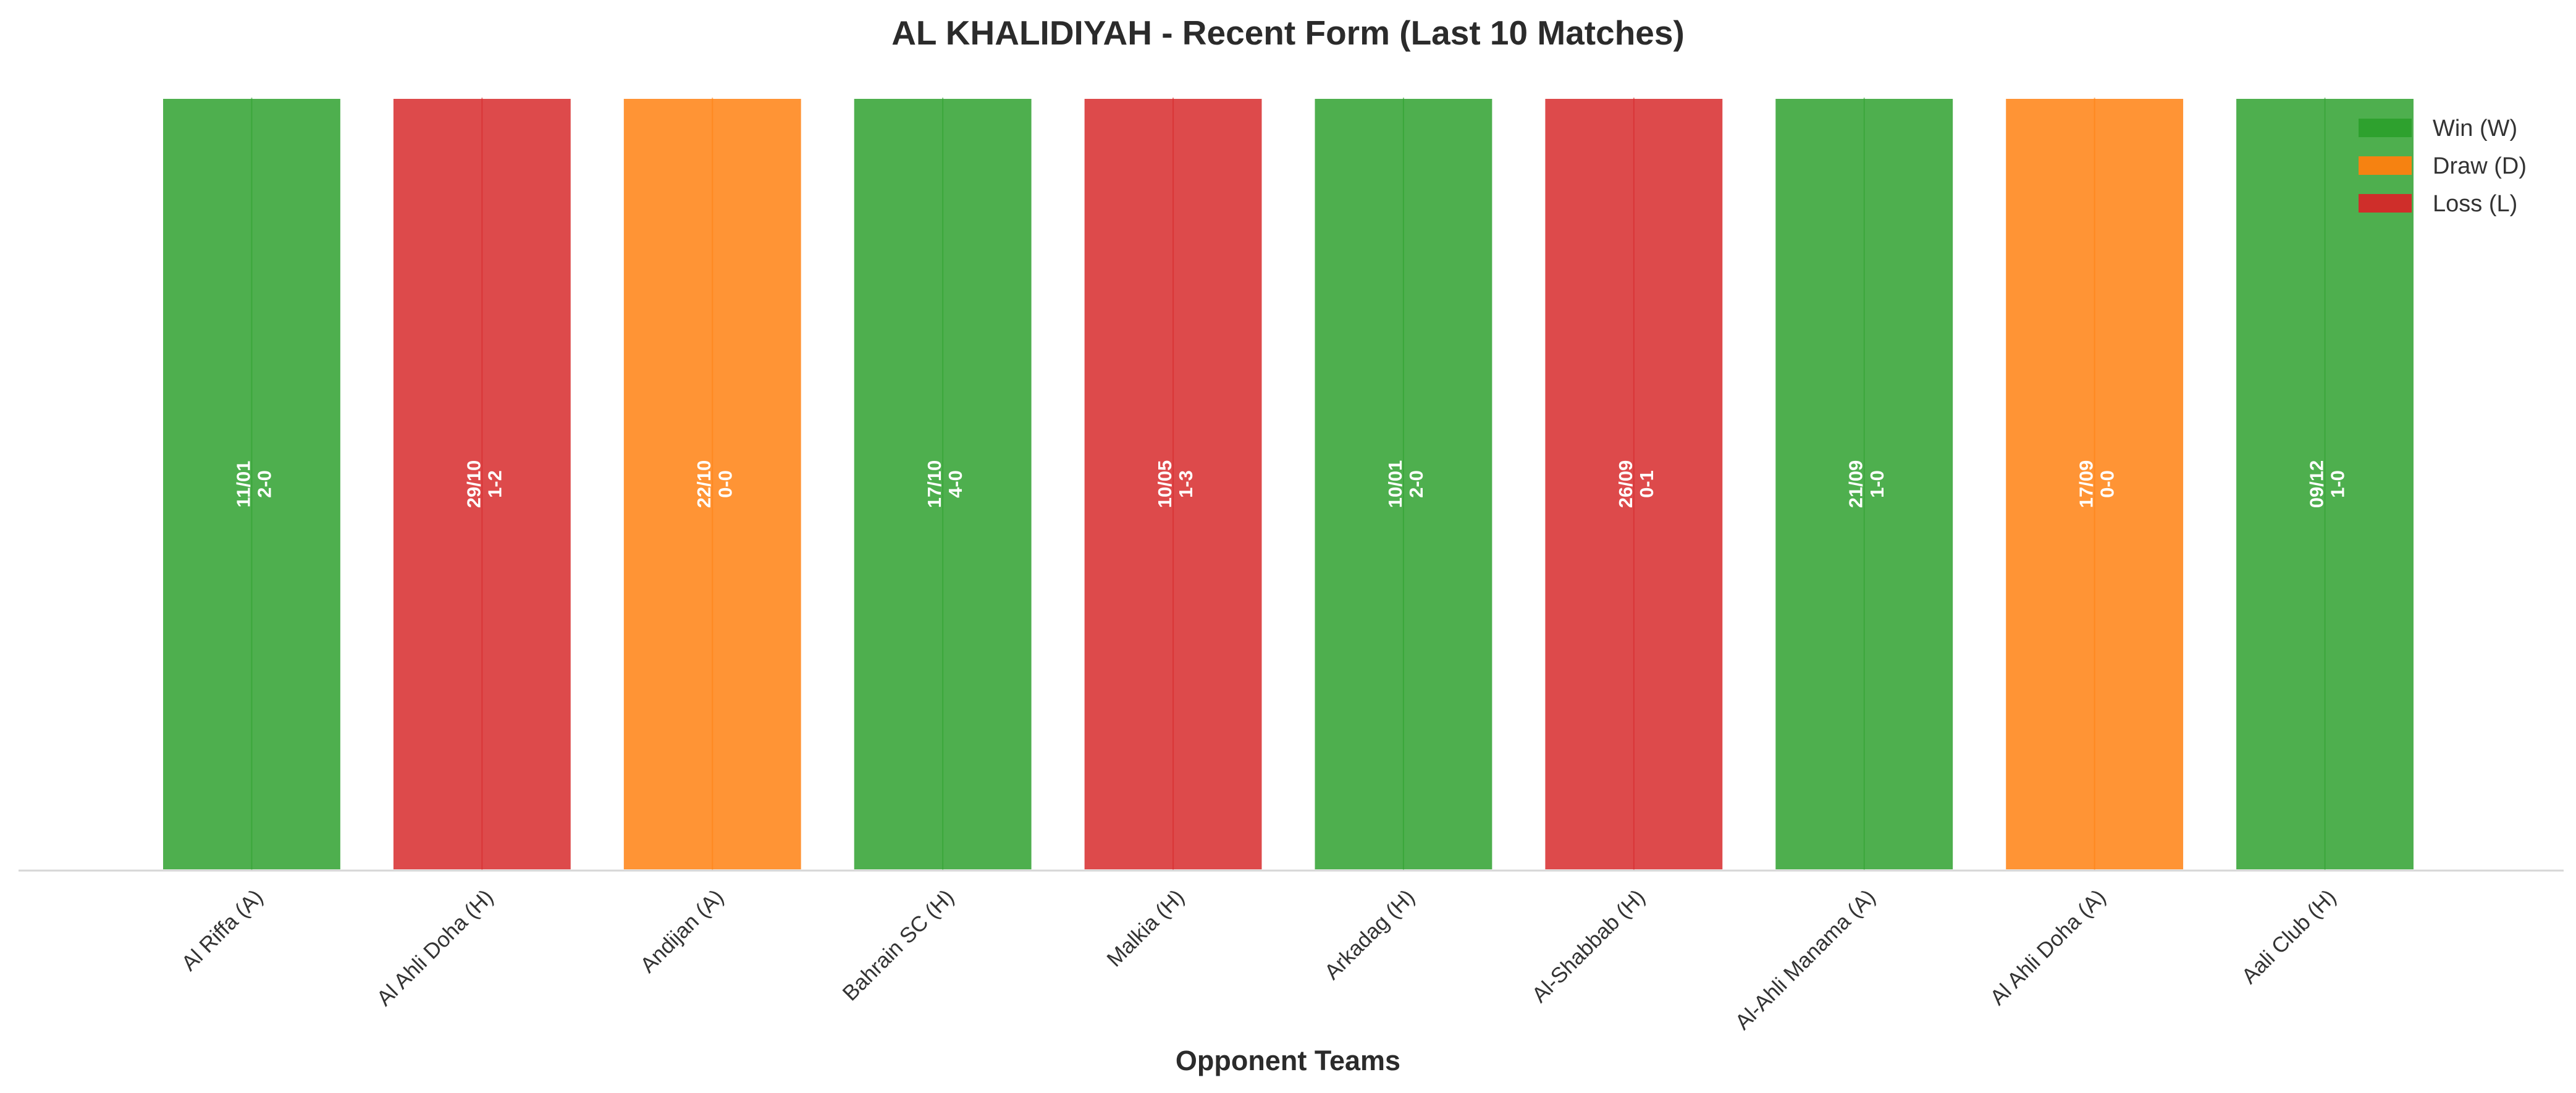 The width and height of the screenshot is (2576, 1093). I want to click on bar-label-3: 22/100-0, so click(714, 485).